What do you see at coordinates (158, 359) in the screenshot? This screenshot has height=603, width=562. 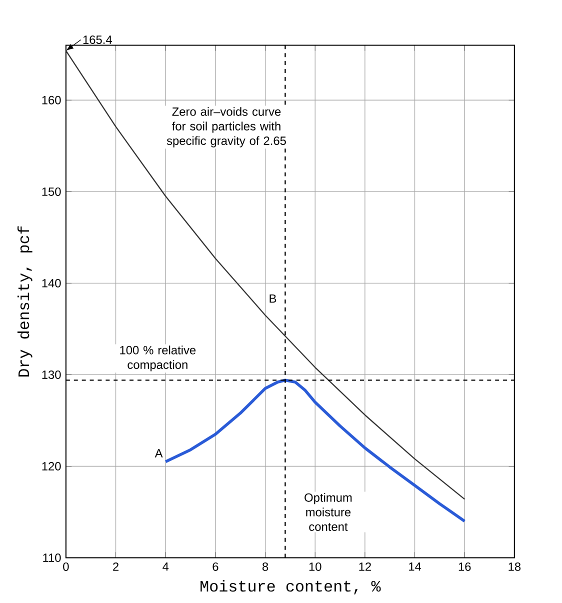 I see `ref-line-label: 100 % relative compaction` at bounding box center [158, 359].